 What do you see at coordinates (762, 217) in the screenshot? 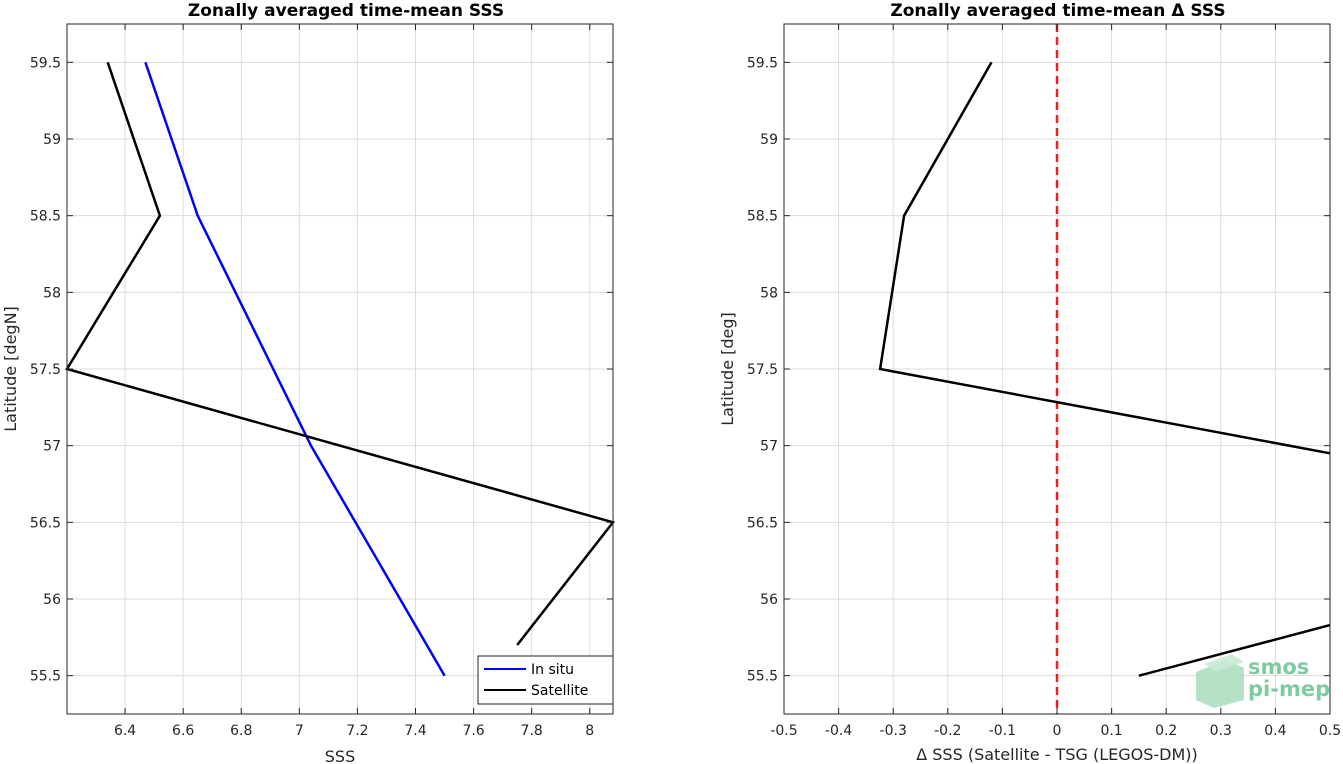
I see `delta-sss-y-tick-label: 58.5` at bounding box center [762, 217].